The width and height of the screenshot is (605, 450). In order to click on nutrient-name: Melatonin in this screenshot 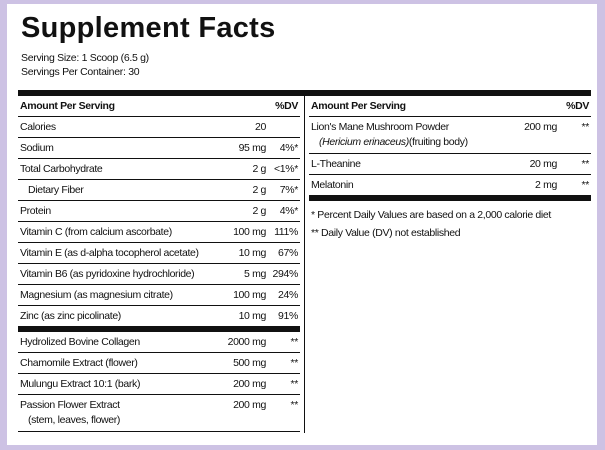, I will do `click(332, 185)`.